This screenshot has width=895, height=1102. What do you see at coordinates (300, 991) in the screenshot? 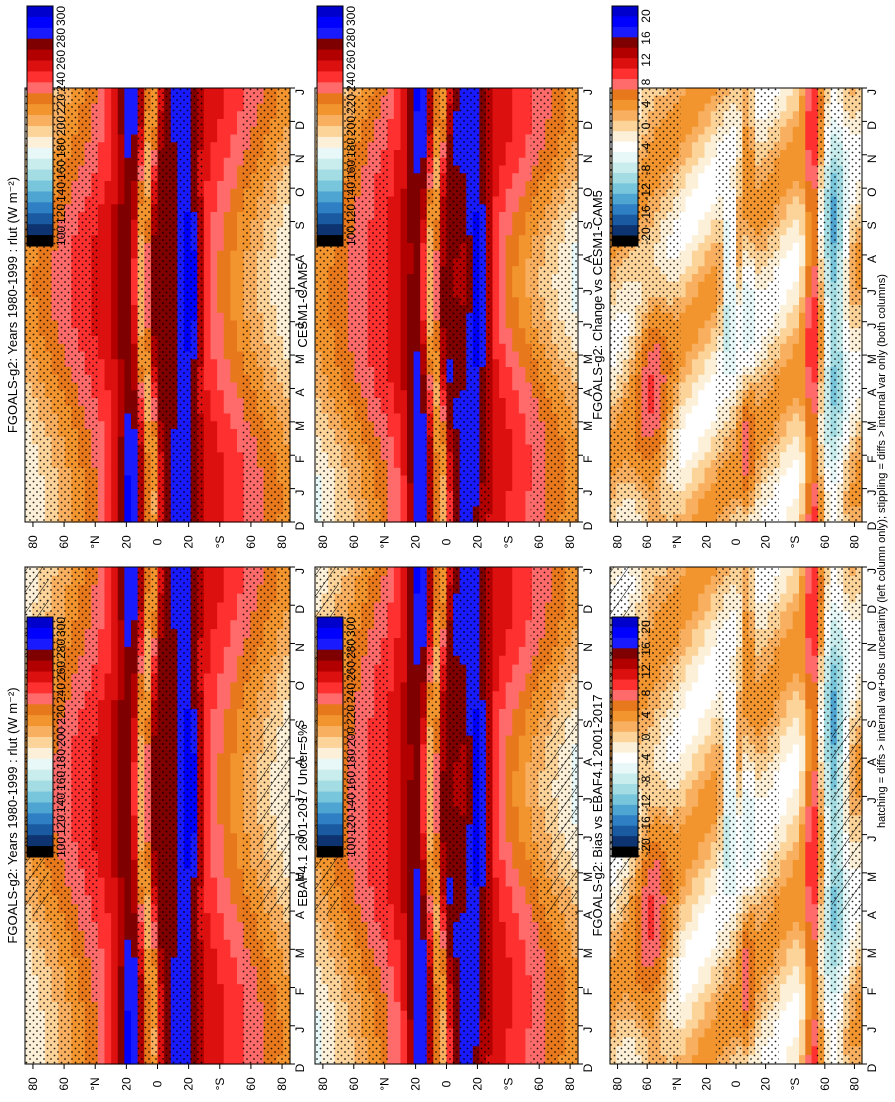
I see `month-label: F` at bounding box center [300, 991].